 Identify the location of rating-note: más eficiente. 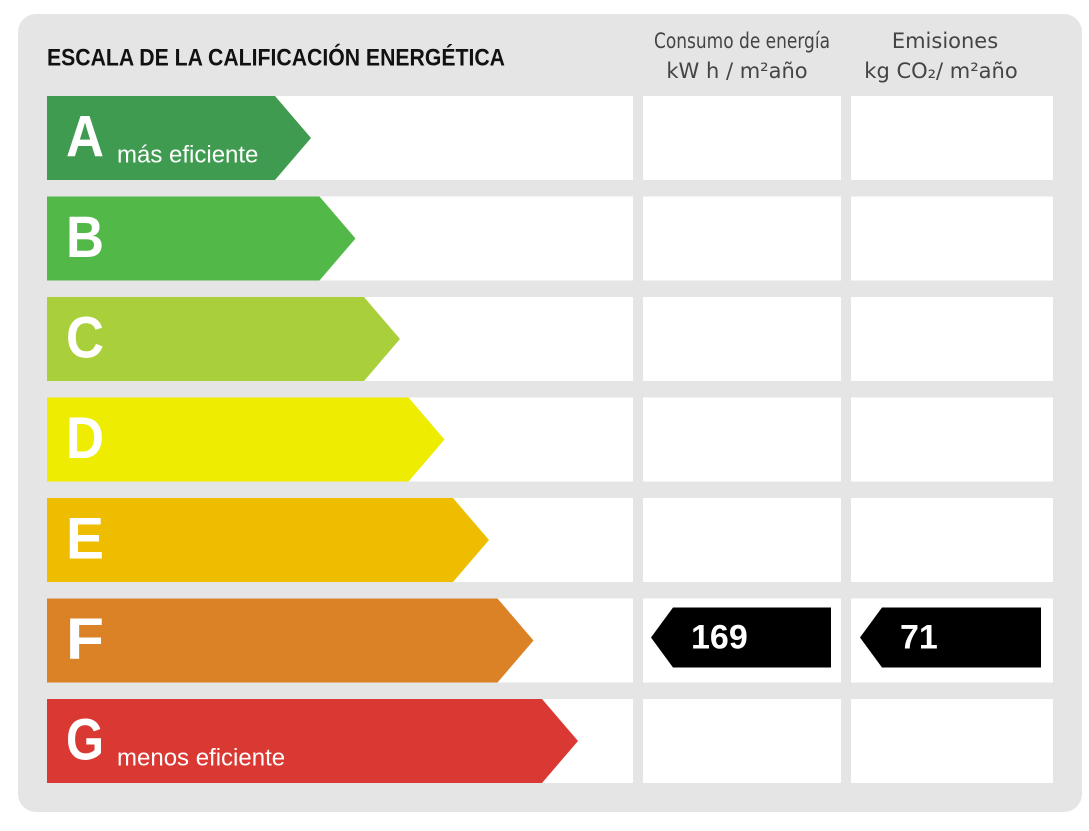
(187, 154).